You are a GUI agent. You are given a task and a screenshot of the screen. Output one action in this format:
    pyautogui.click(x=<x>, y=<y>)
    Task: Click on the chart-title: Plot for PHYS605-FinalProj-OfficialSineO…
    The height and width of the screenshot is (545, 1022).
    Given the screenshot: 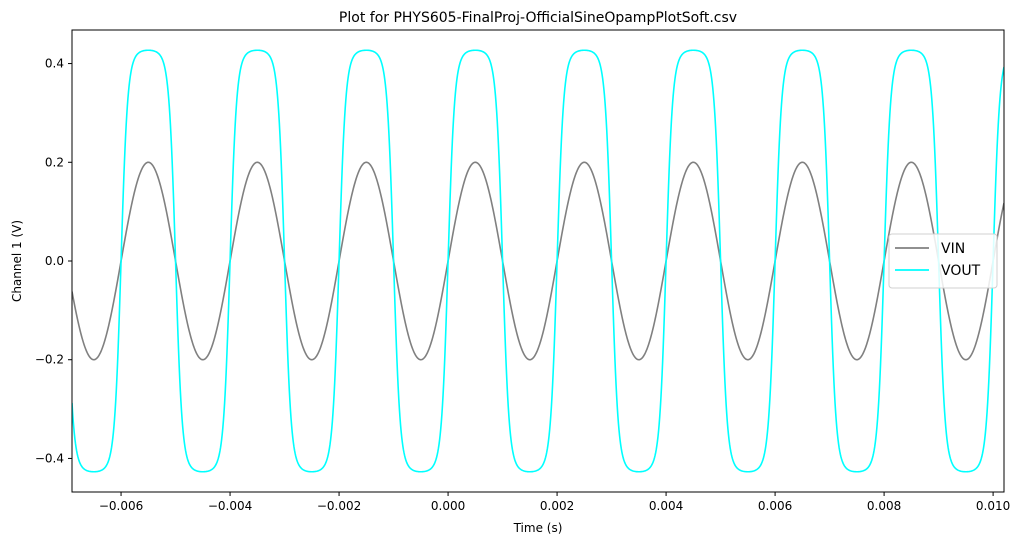 What is the action you would take?
    pyautogui.click(x=538, y=18)
    